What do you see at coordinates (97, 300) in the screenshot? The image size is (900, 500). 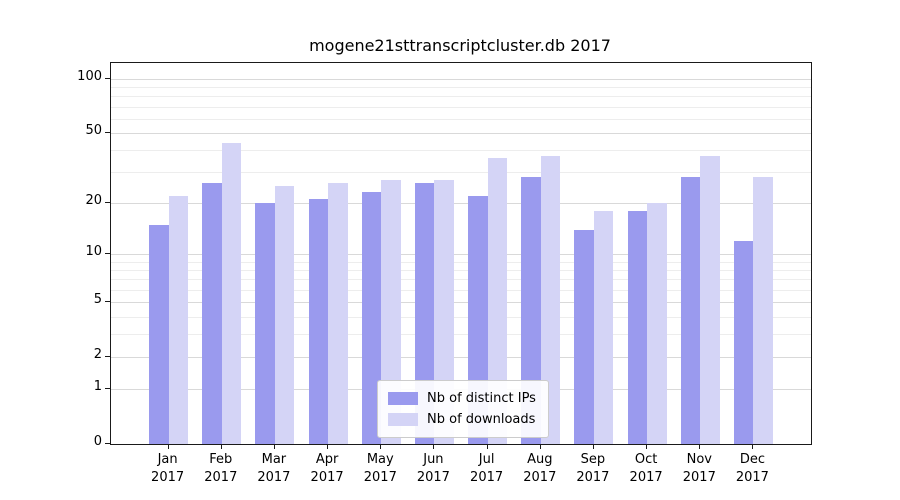 I see `y-tick-label-5: 5` at bounding box center [97, 300].